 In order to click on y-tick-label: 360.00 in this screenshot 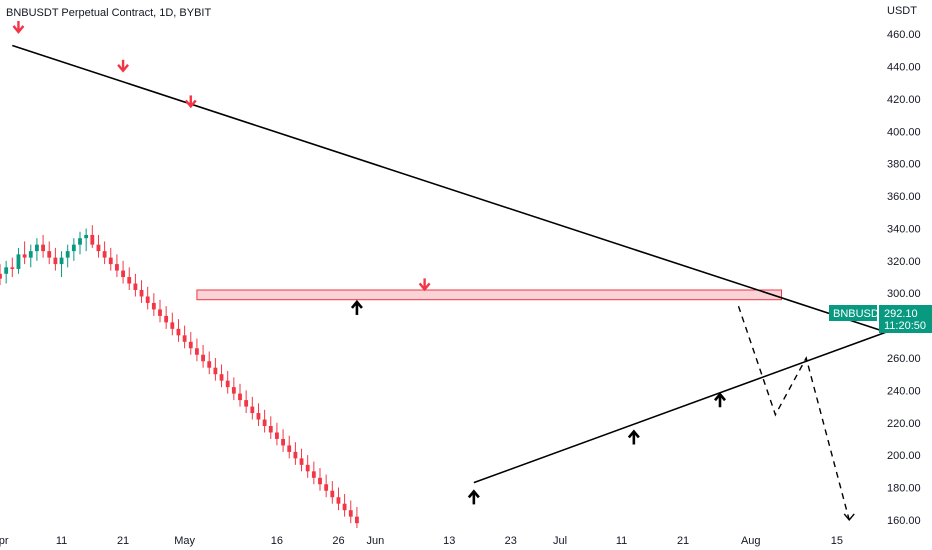, I will do `click(904, 197)`.